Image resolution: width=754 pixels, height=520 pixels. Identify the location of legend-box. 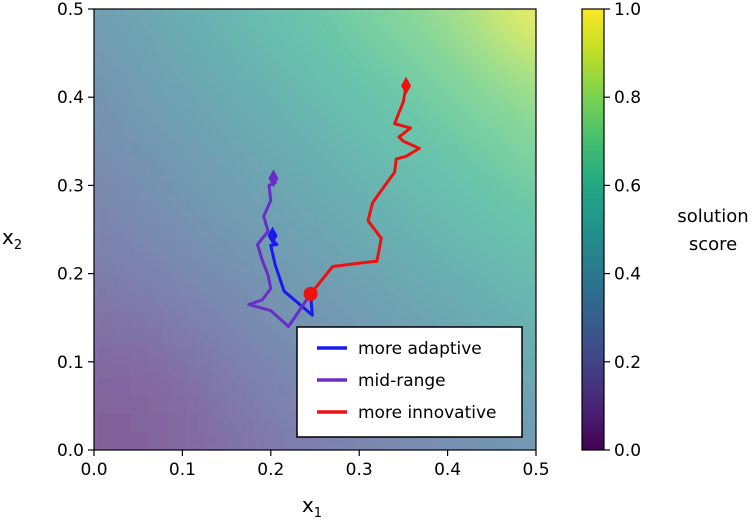
(409, 382).